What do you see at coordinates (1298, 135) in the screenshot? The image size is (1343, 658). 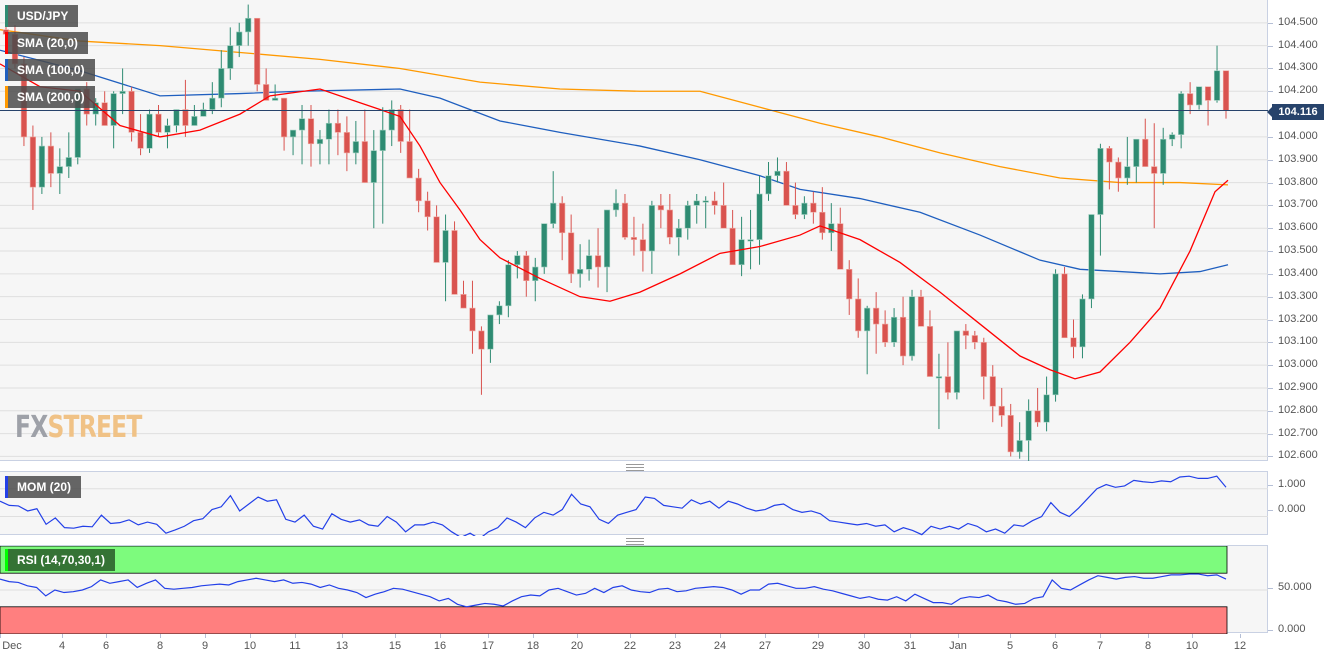 I see `price-tick-label: 104.000` at bounding box center [1298, 135].